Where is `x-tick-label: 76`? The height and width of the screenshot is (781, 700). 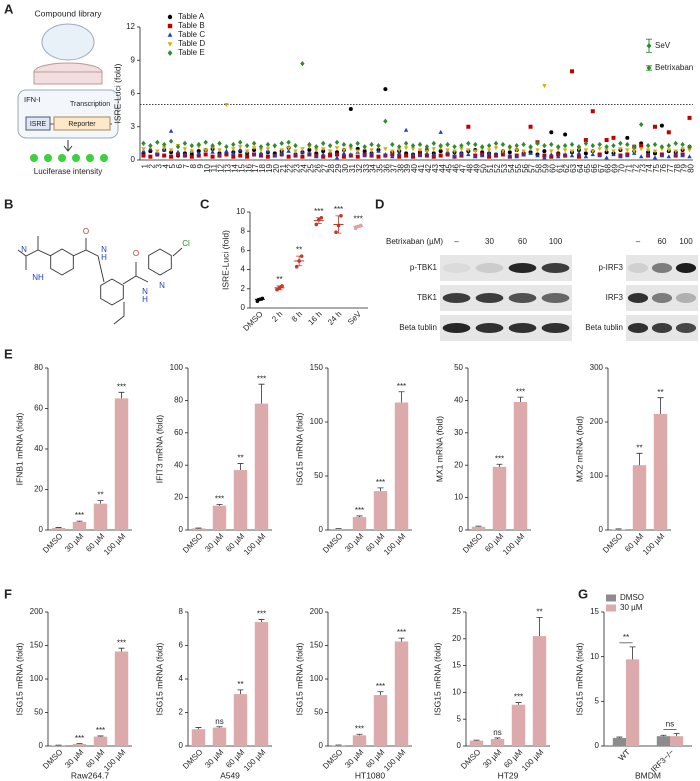
x-tick-label: 76 is located at coordinates (663, 167).